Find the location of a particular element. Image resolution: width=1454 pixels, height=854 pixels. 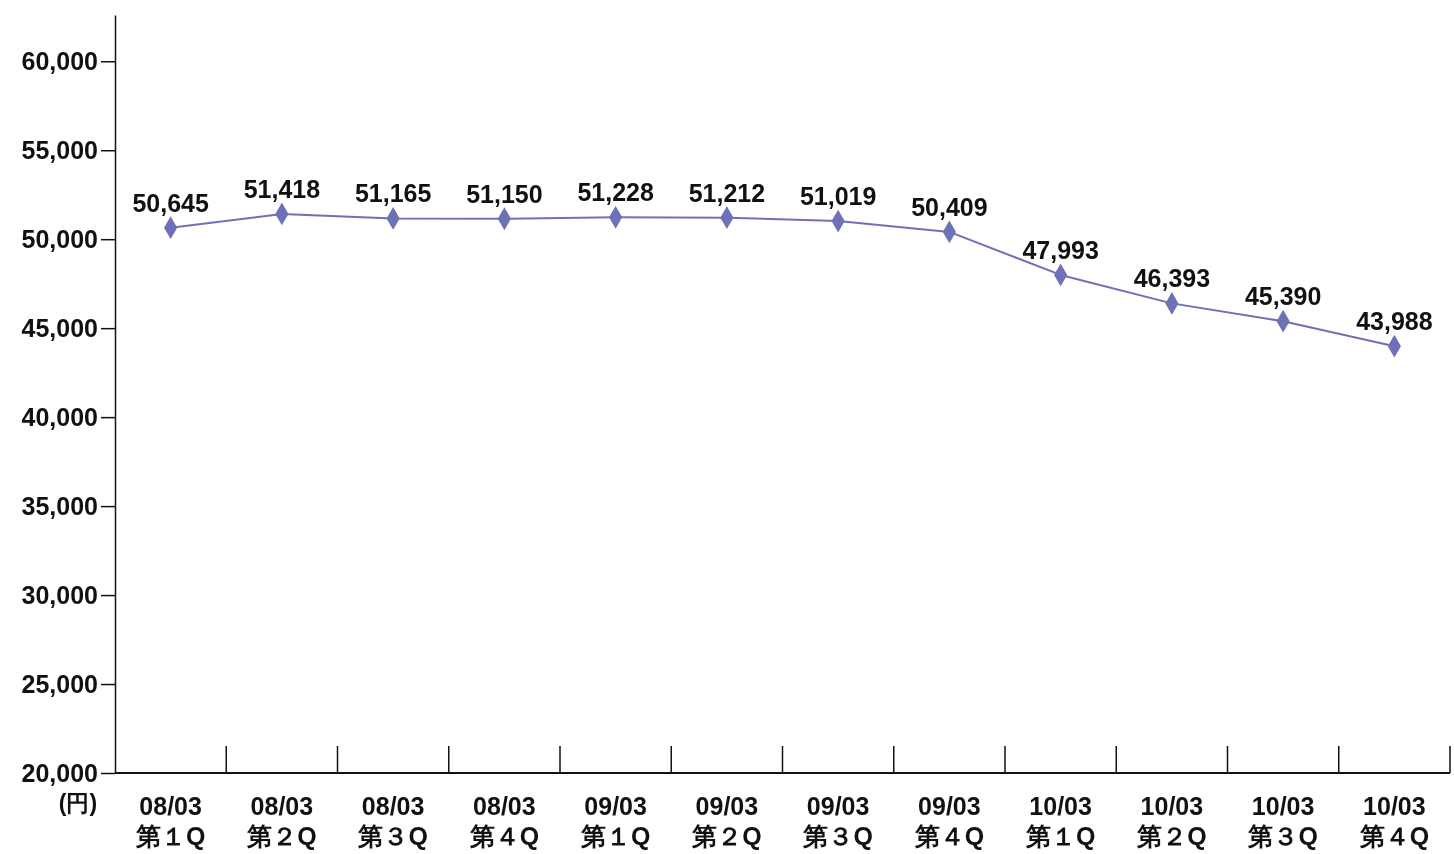

y-tick-label: 45,000 is located at coordinates (59, 327).